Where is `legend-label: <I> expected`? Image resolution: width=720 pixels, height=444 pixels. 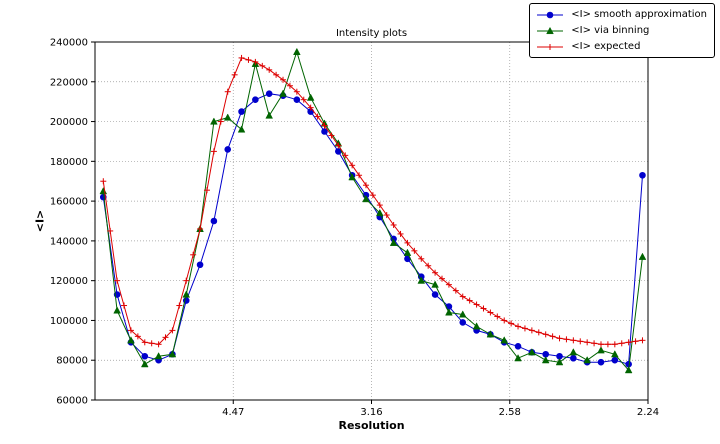 legend-label: <I> expected is located at coordinates (606, 46).